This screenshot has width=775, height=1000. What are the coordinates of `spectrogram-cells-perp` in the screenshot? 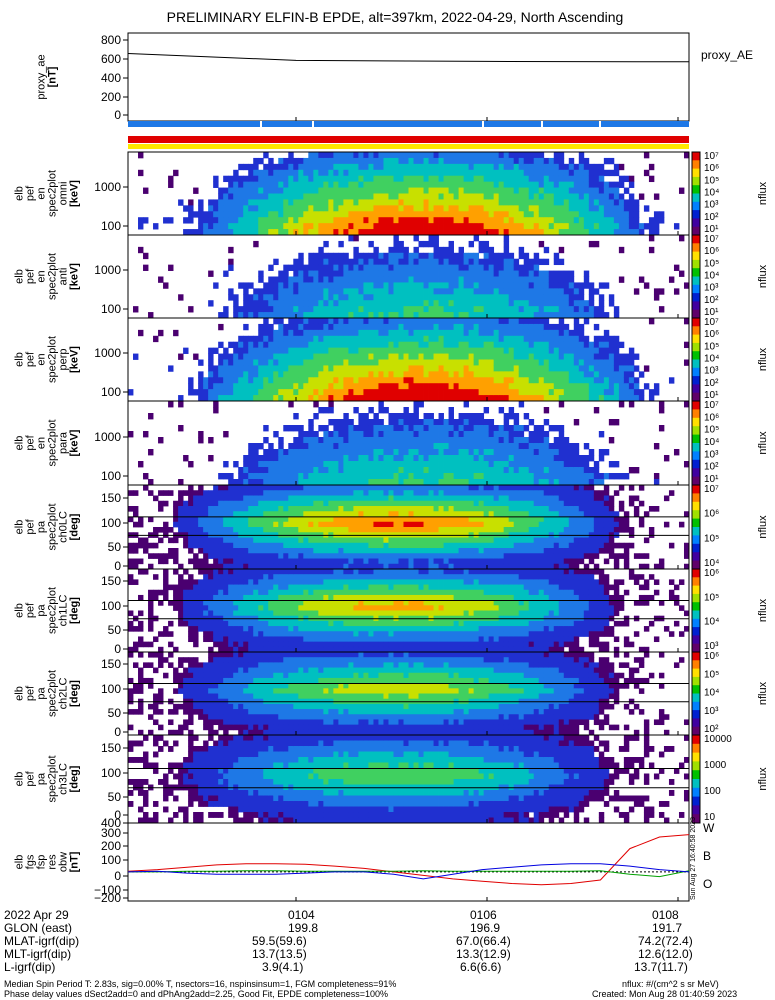 It's located at (409, 360).